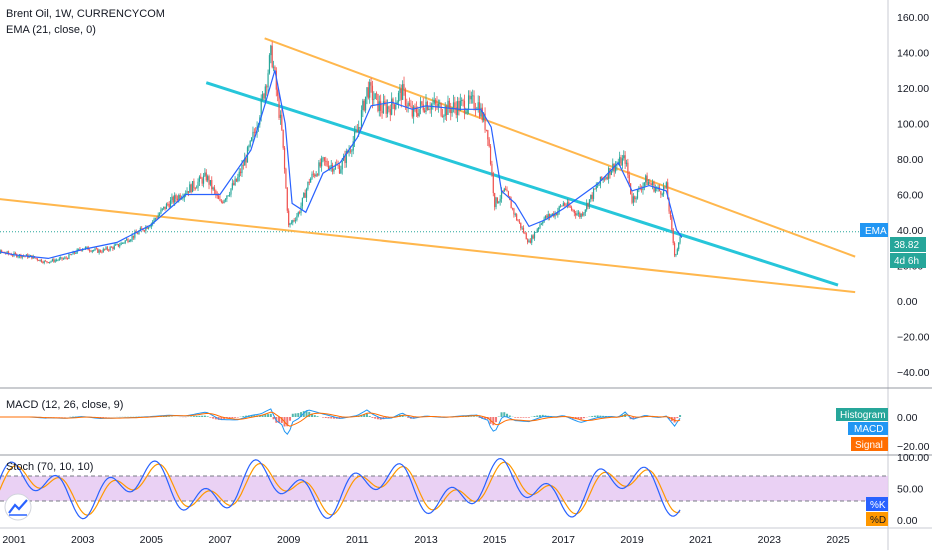 The height and width of the screenshot is (550, 932). Describe the element at coordinates (907, 521) in the screenshot. I see `stoch-y-tick: 0.00` at that location.